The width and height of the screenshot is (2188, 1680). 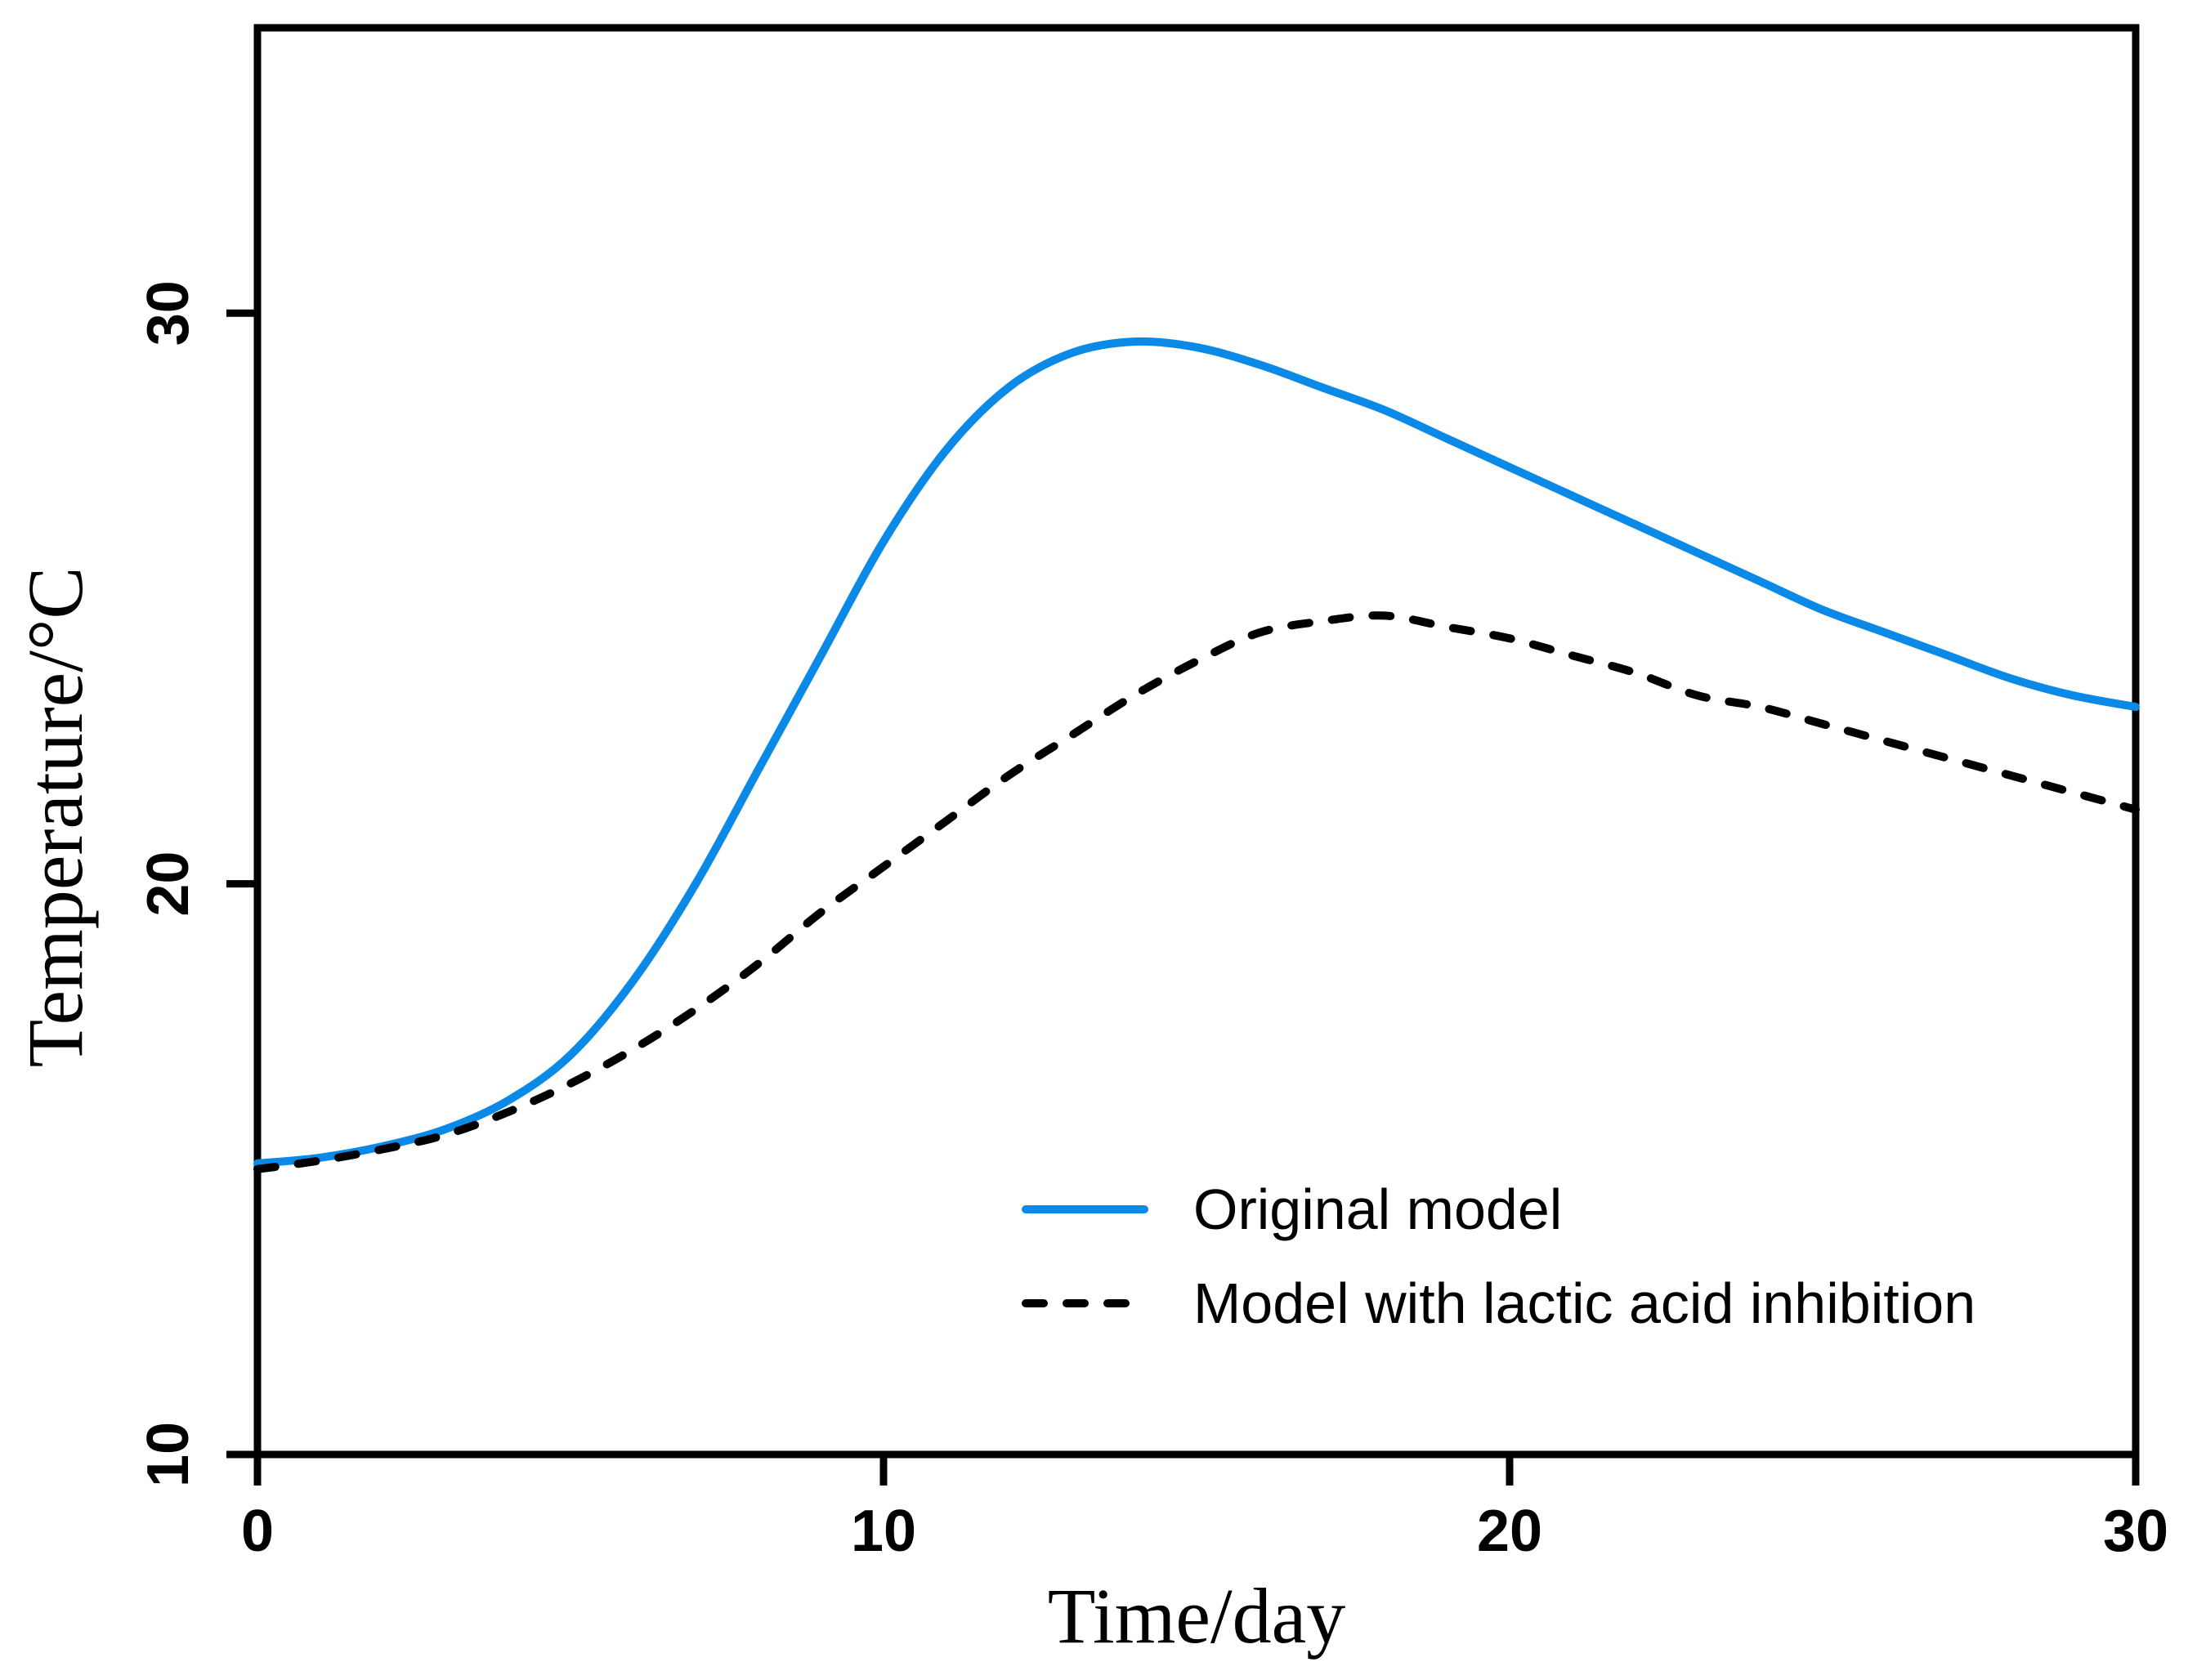 What do you see at coordinates (55, 817) in the screenshot?
I see `y-axis-title: Temperature/°C` at bounding box center [55, 817].